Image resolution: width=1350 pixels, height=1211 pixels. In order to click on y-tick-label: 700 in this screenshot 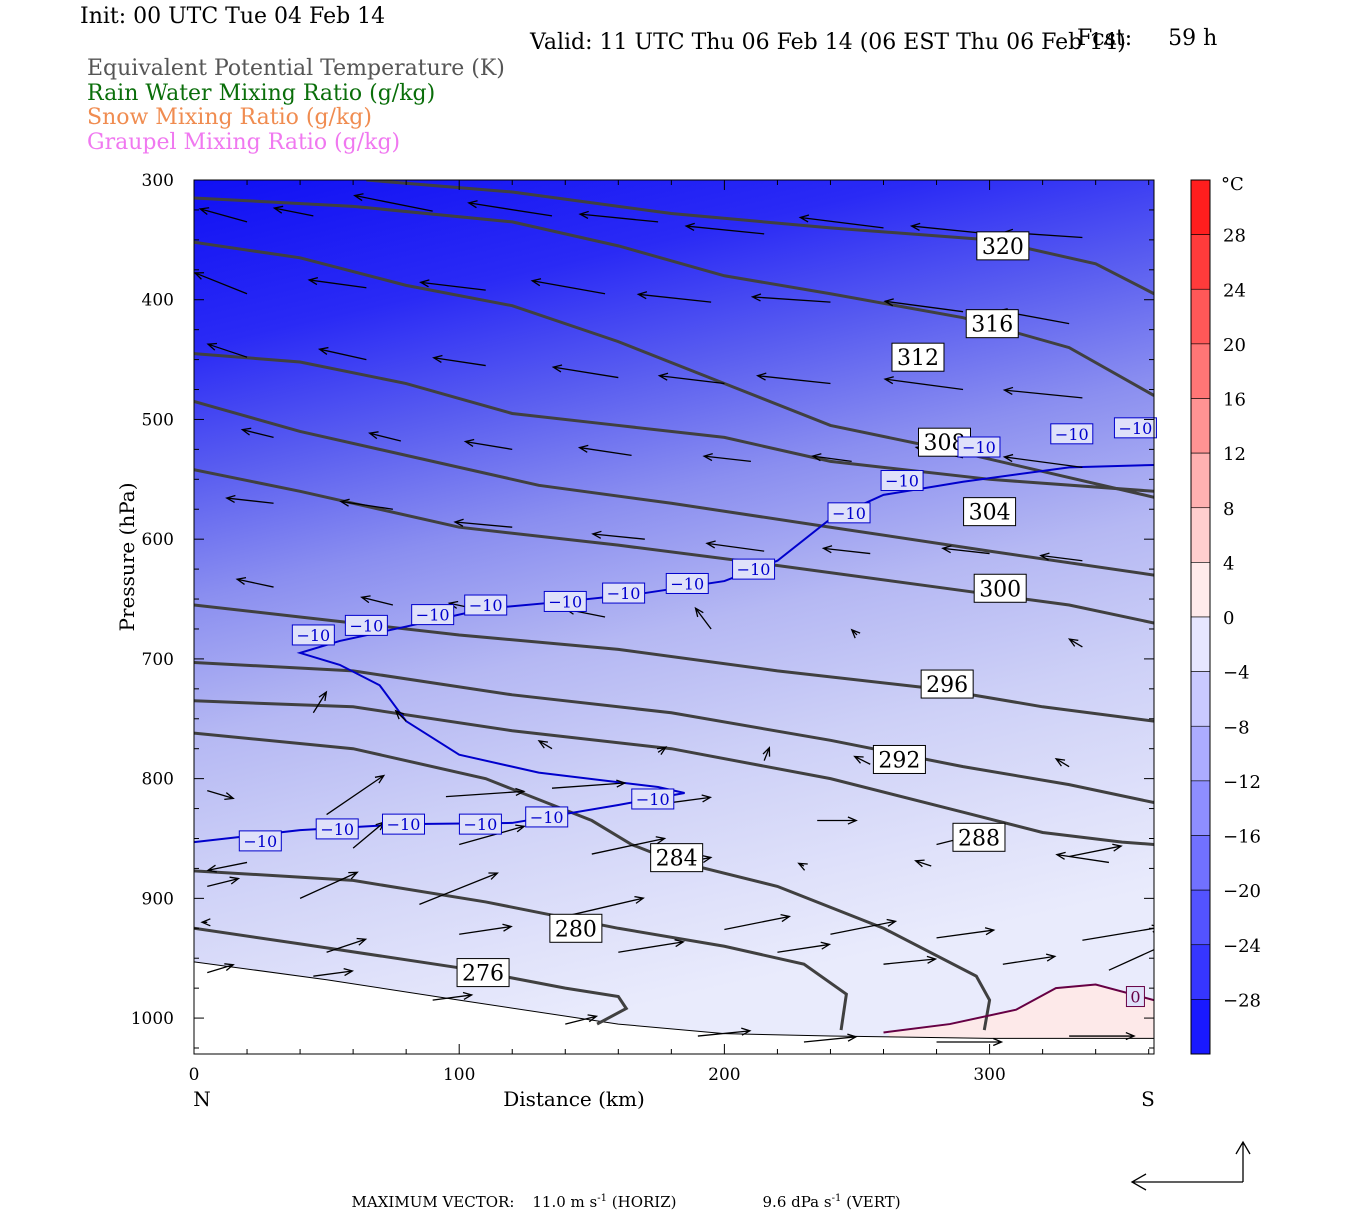, I will do `click(158, 660)`.